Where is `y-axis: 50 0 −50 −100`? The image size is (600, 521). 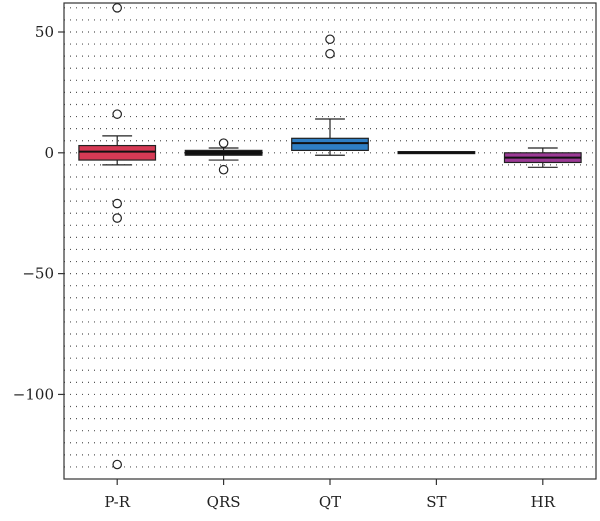
y-axis: 50 0 −50 −100 is located at coordinates (38, 213).